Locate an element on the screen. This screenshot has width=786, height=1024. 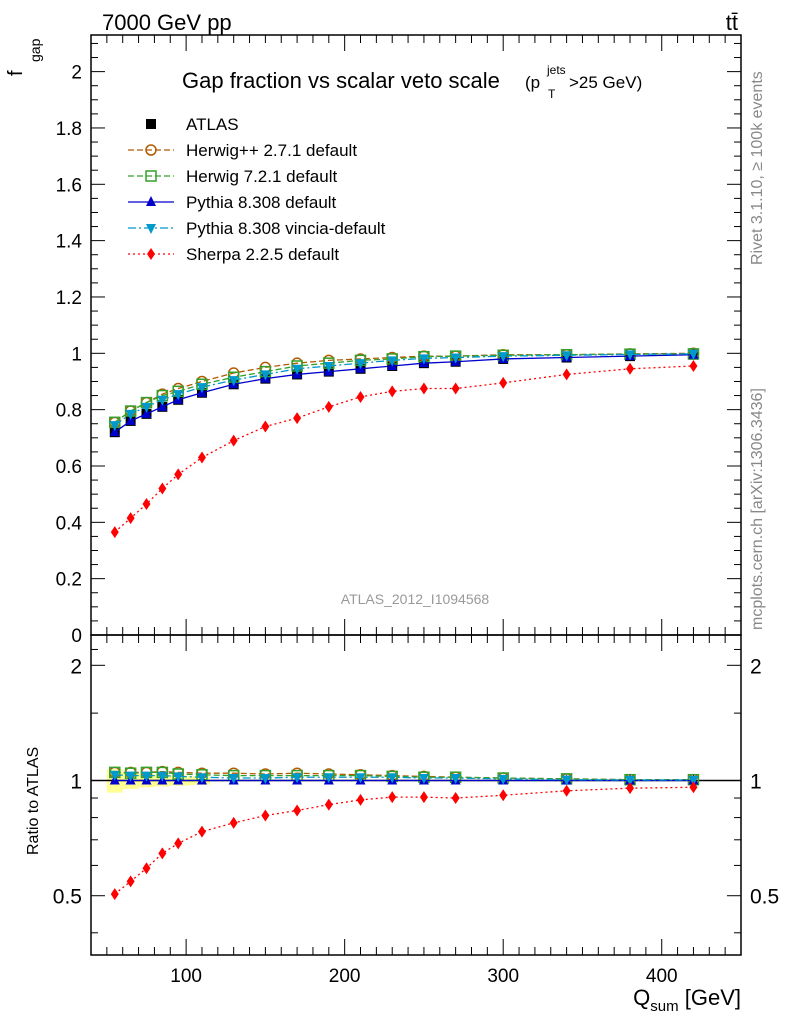
x-axis-label: Qsum [GeV] is located at coordinates (687, 1000).